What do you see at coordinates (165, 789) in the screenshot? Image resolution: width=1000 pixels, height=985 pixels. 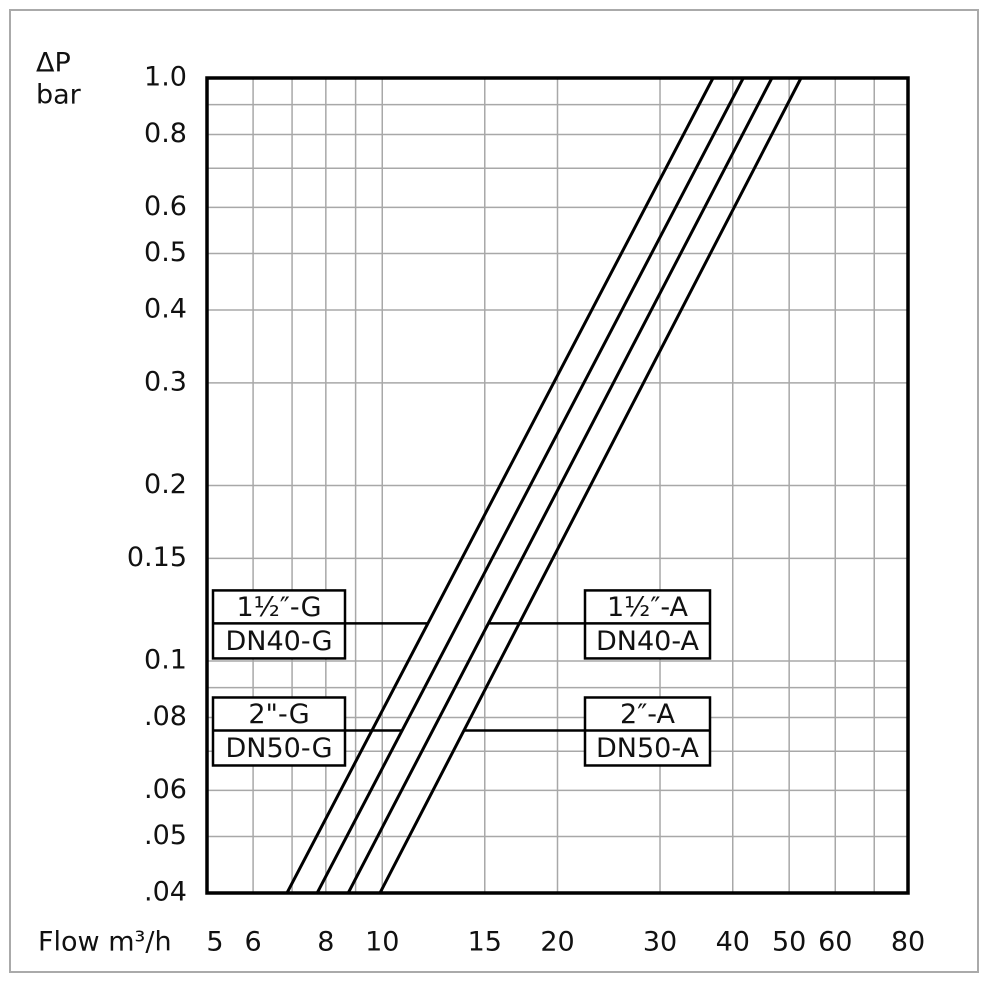 I see `y-tick-label: .06` at bounding box center [165, 789].